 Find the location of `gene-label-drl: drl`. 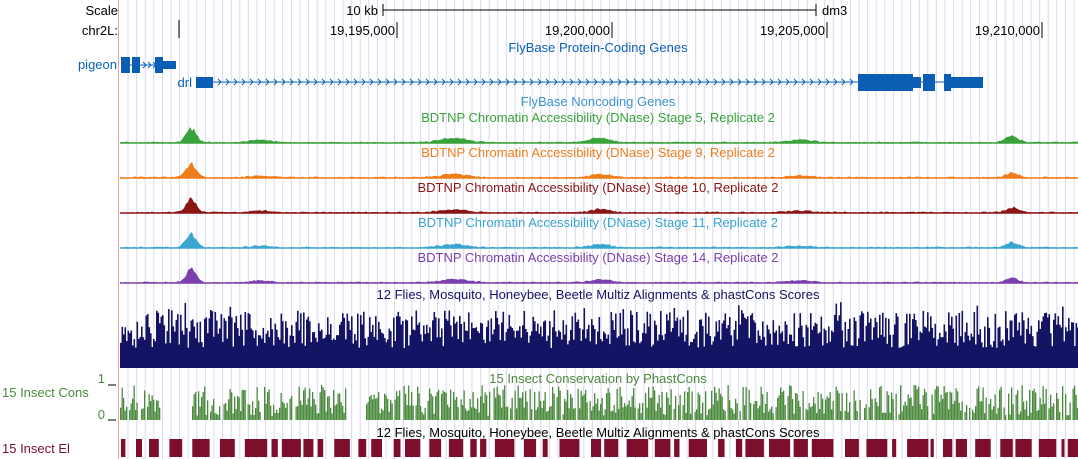

gene-label-drl: drl is located at coordinates (184, 82).